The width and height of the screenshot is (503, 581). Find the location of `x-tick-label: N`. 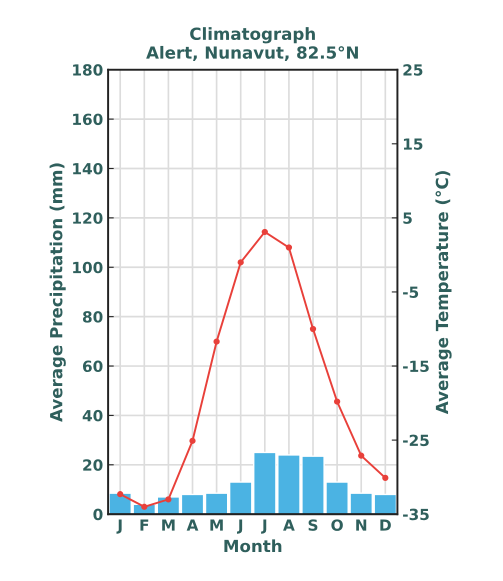

x-tick-label: N is located at coordinates (361, 525).